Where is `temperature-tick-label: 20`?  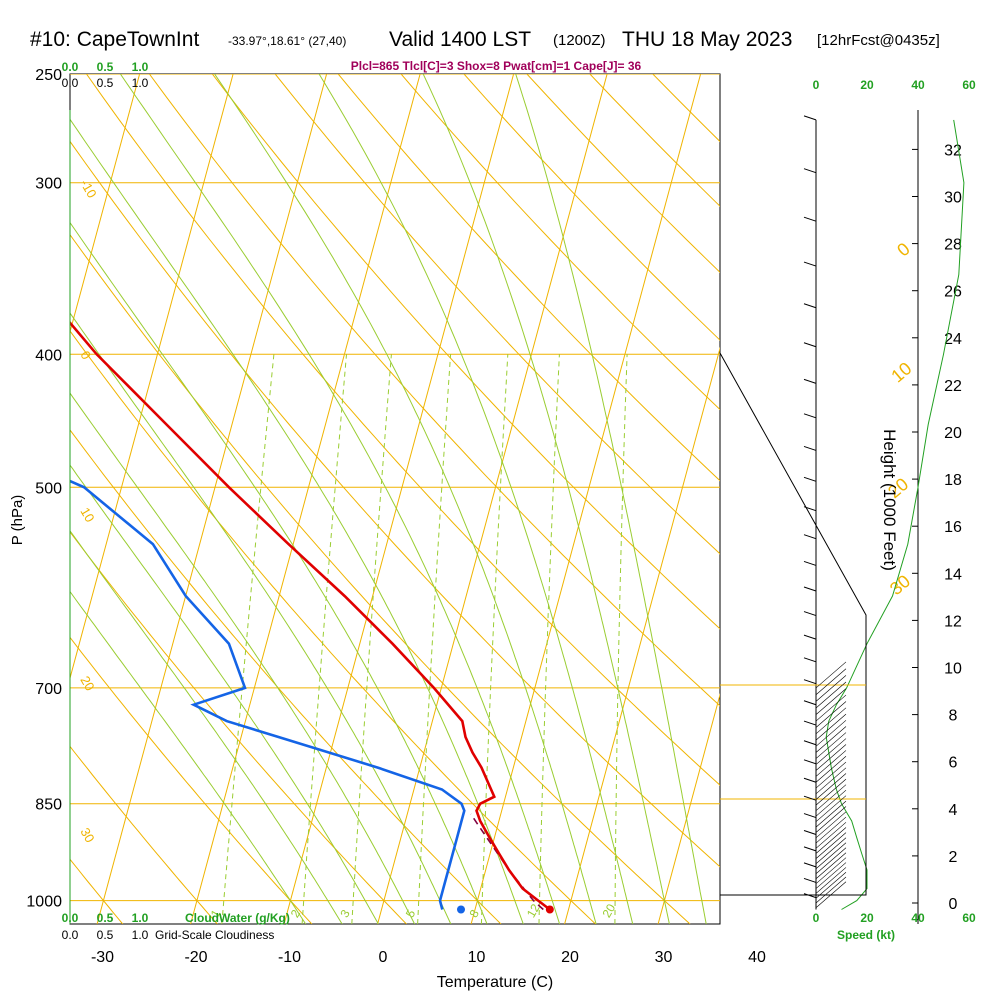
temperature-tick-label: 20 is located at coordinates (570, 957).